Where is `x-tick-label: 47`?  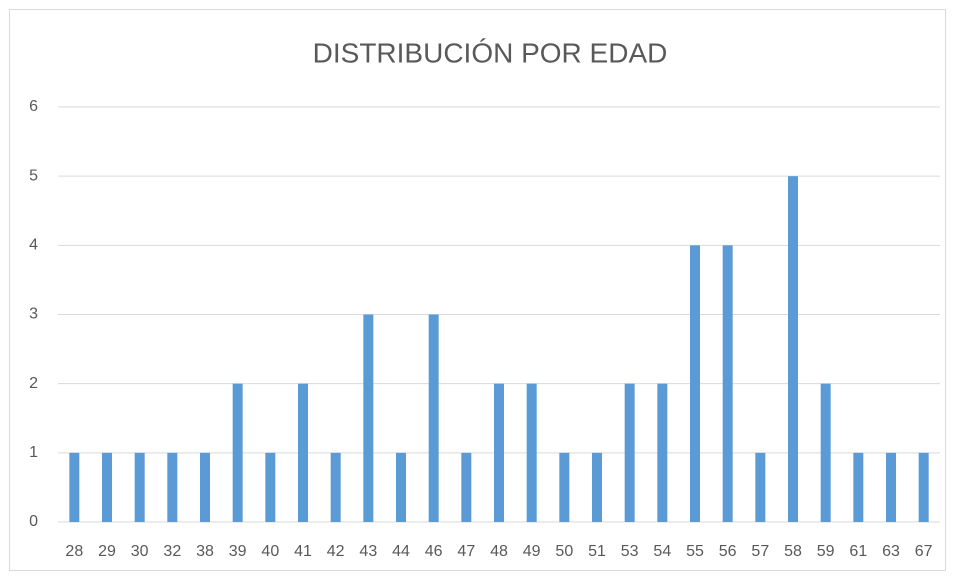
x-tick-label: 47 is located at coordinates (466, 551).